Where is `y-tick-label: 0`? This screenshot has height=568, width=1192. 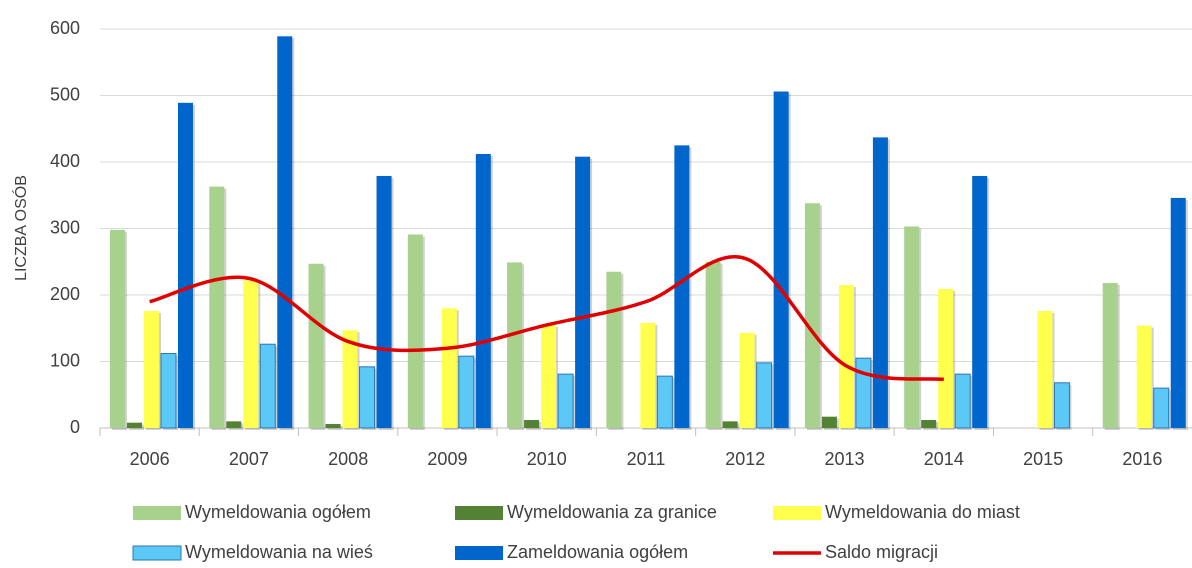
y-tick-label: 0 is located at coordinates (75, 427).